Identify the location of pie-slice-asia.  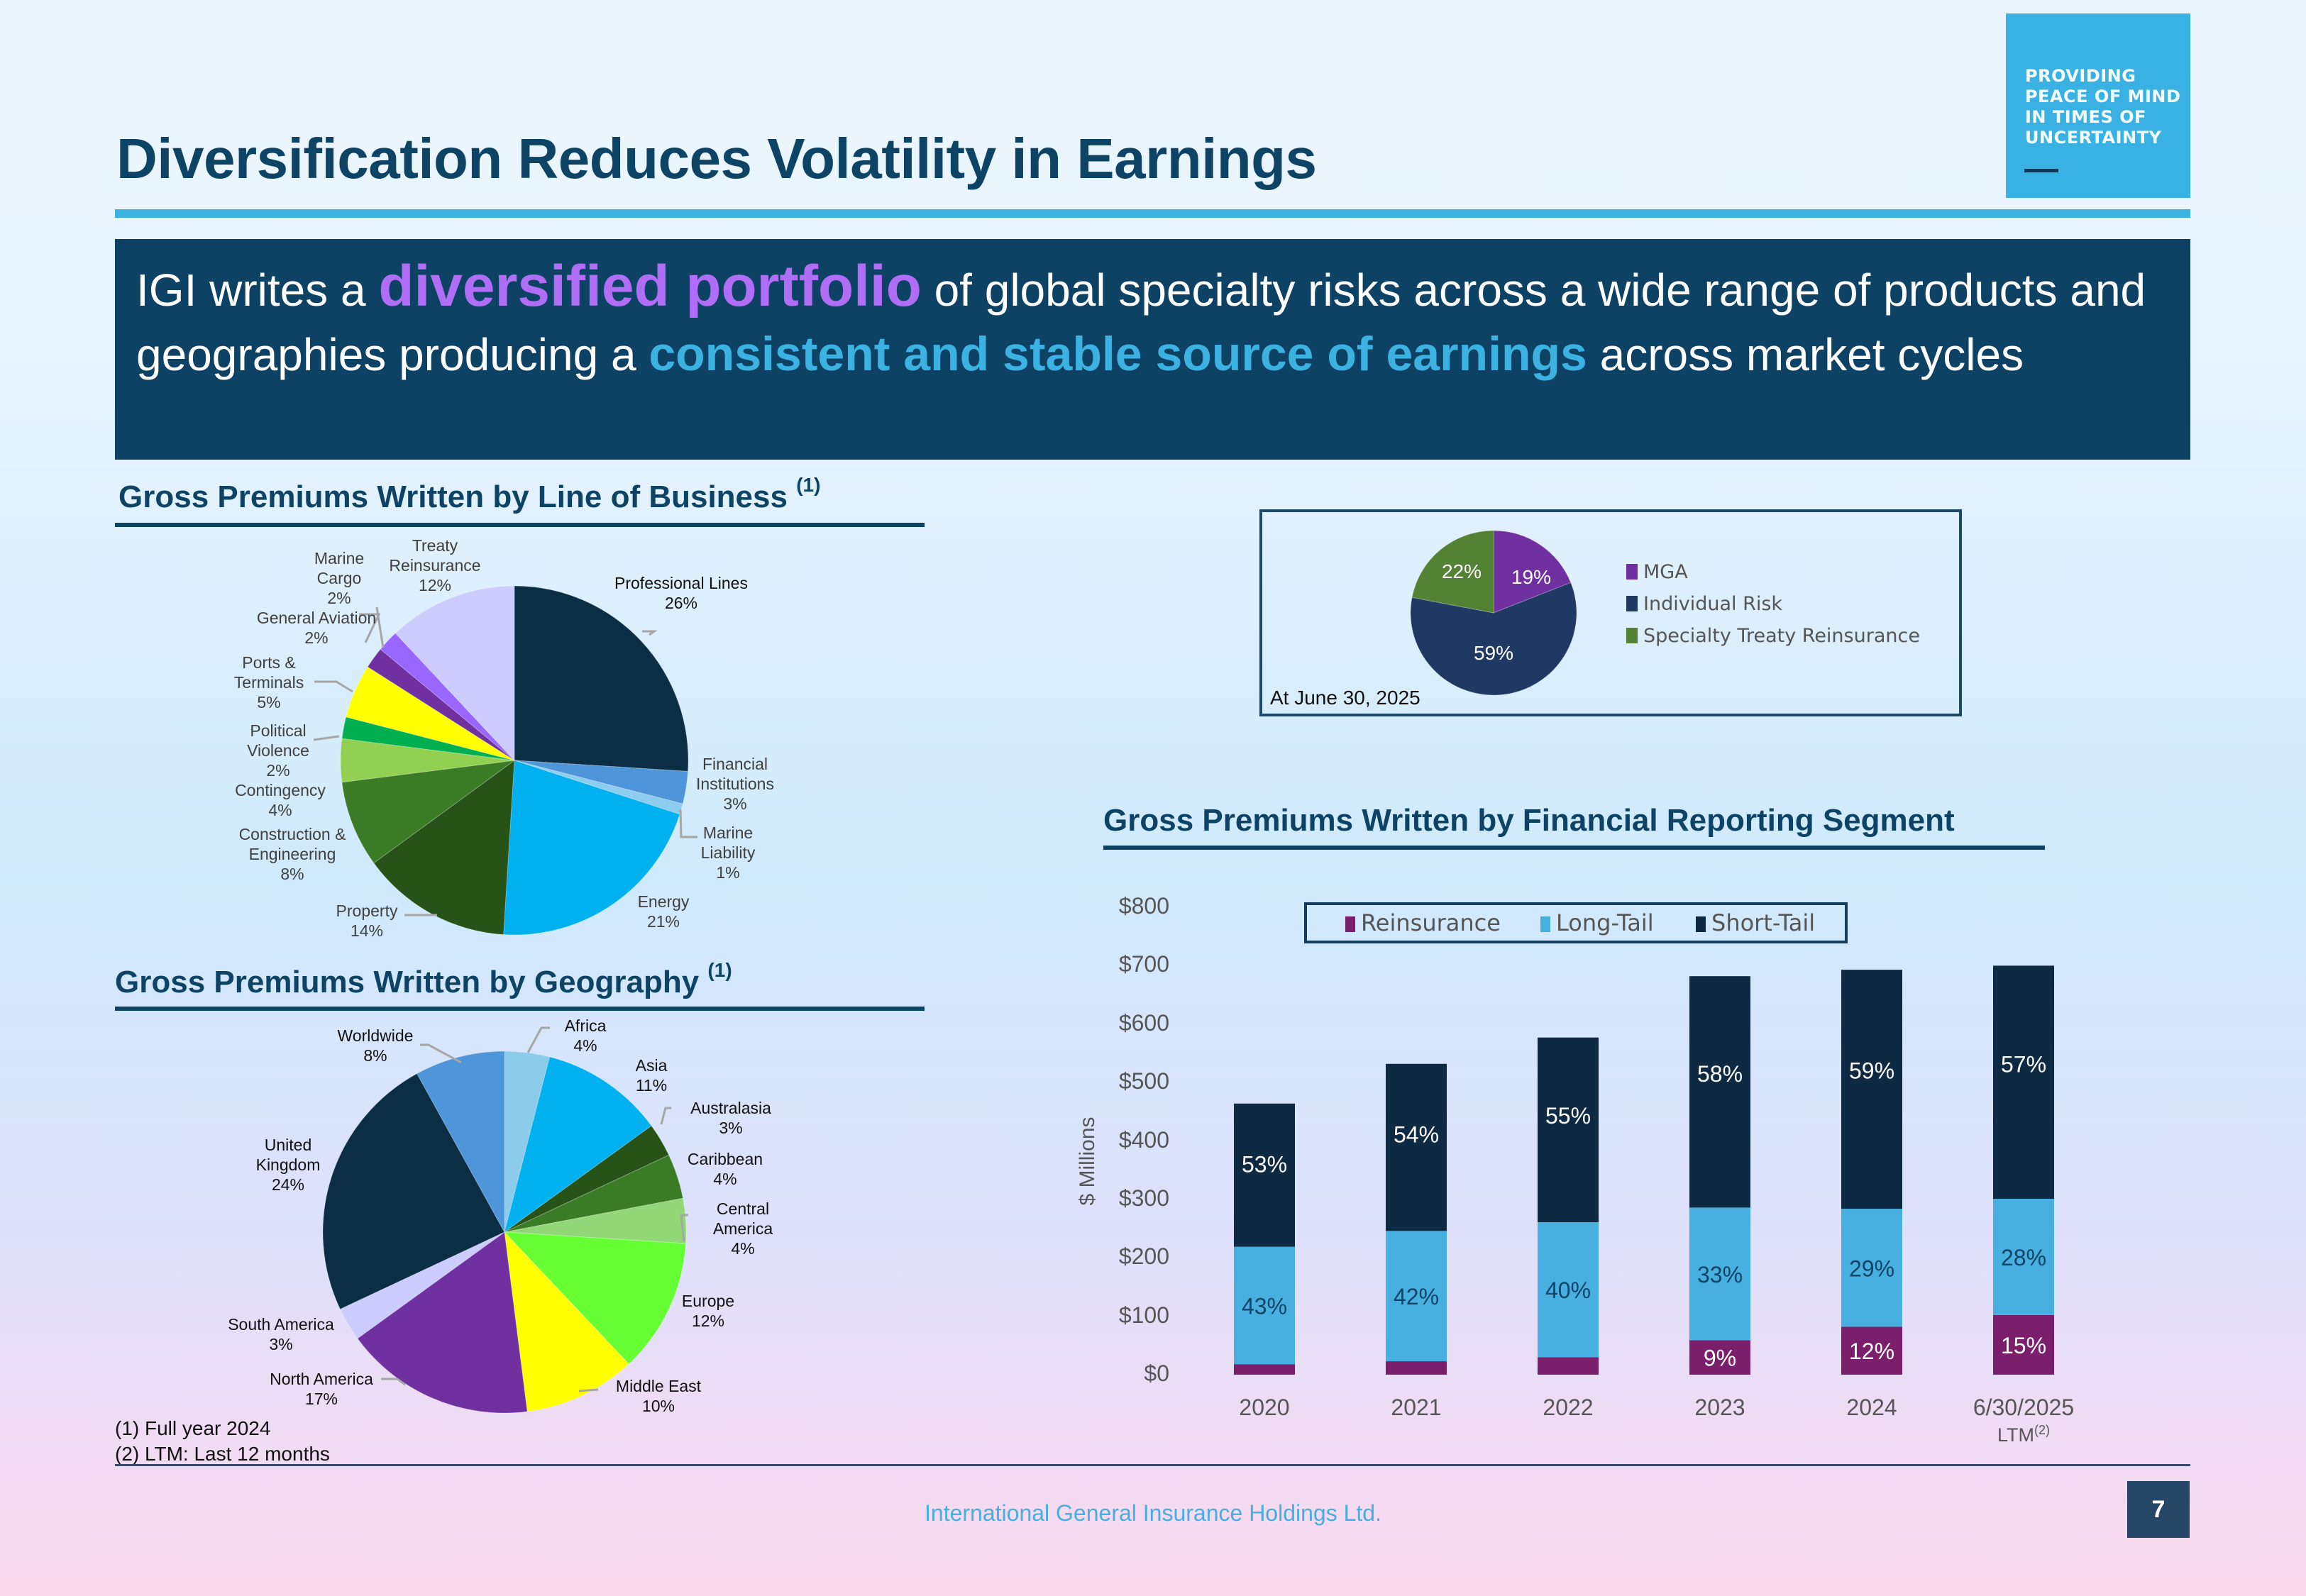
(578, 1145).